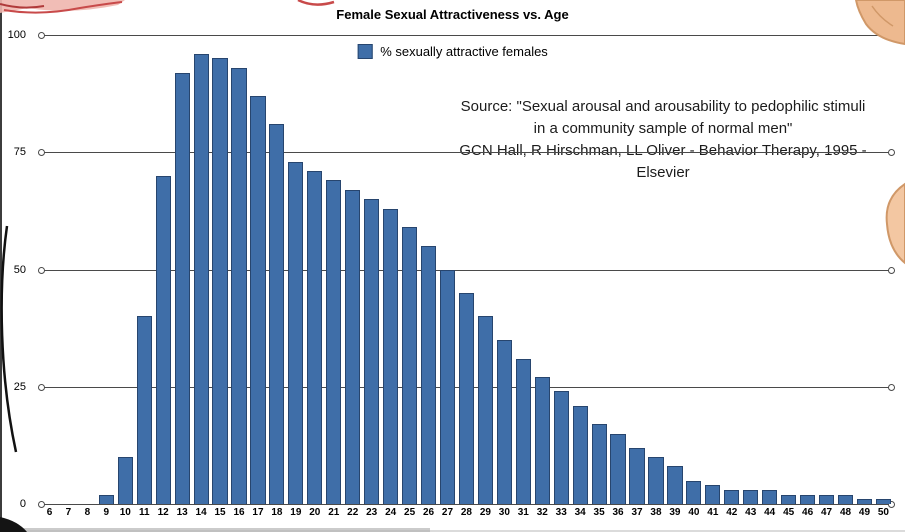 This screenshot has height=532, width=905. Describe the element at coordinates (428, 512) in the screenshot. I see `x-tick-label-26: 26` at that location.